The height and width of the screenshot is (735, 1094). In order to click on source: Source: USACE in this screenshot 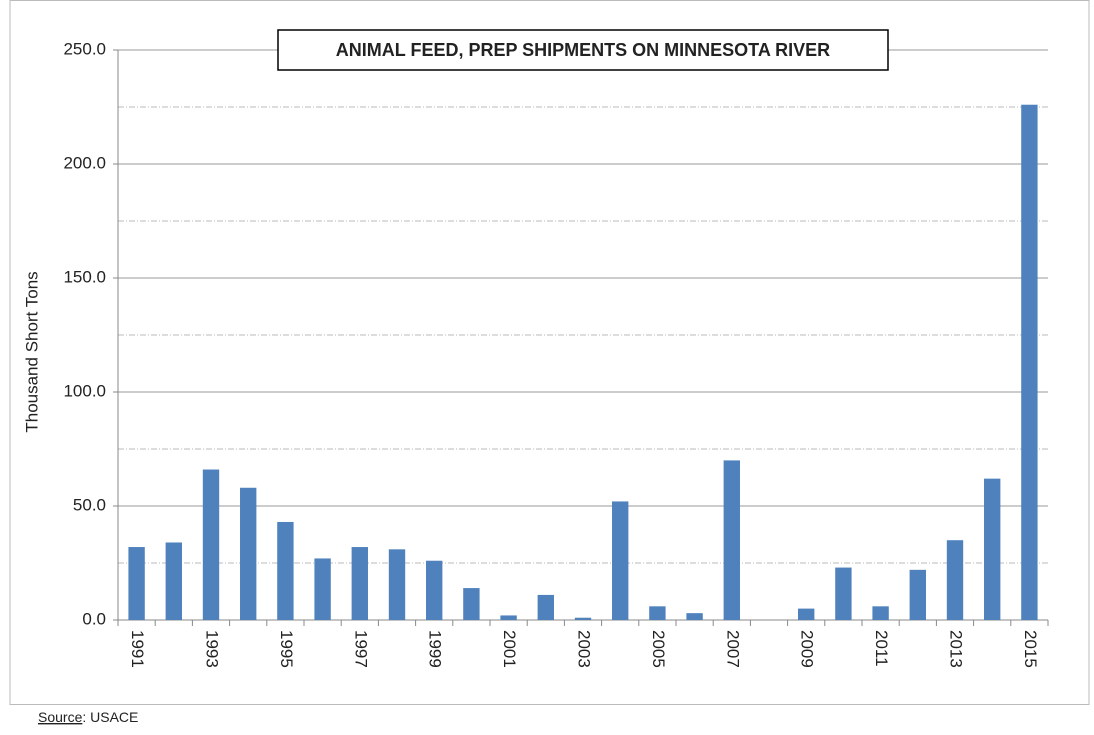, I will do `click(88, 717)`.